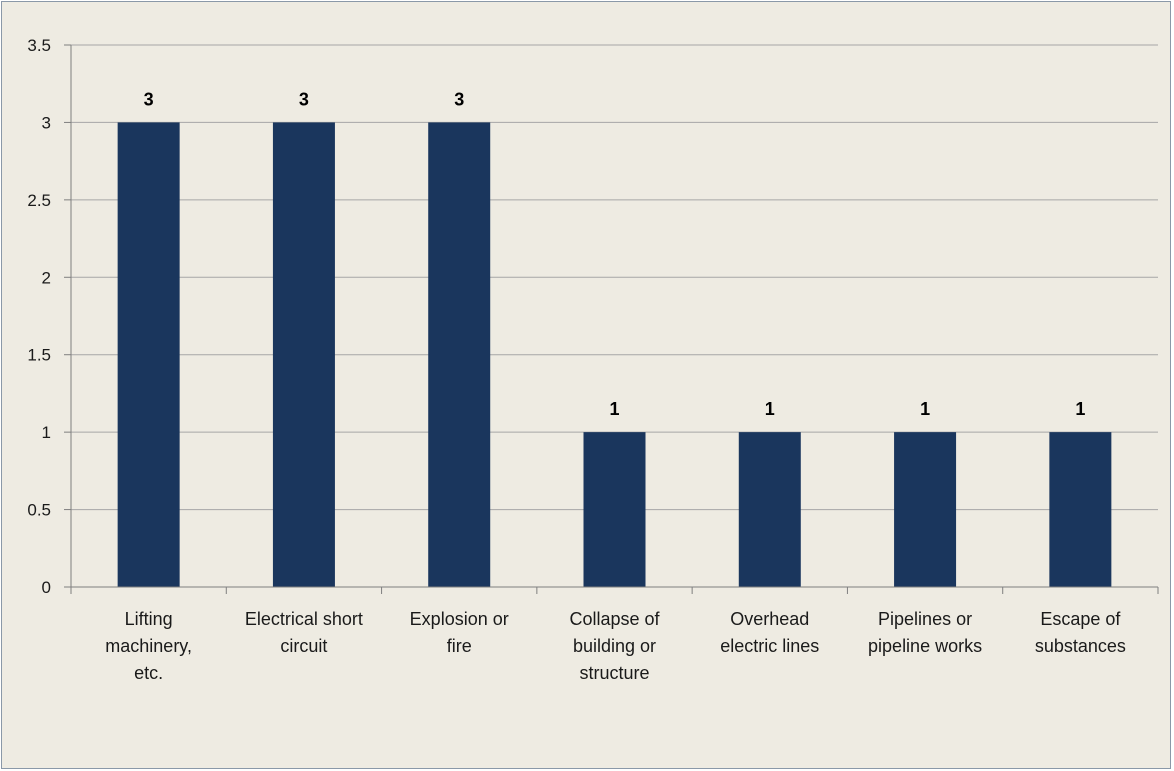  What do you see at coordinates (459, 646) in the screenshot?
I see `x-category-label: fire` at bounding box center [459, 646].